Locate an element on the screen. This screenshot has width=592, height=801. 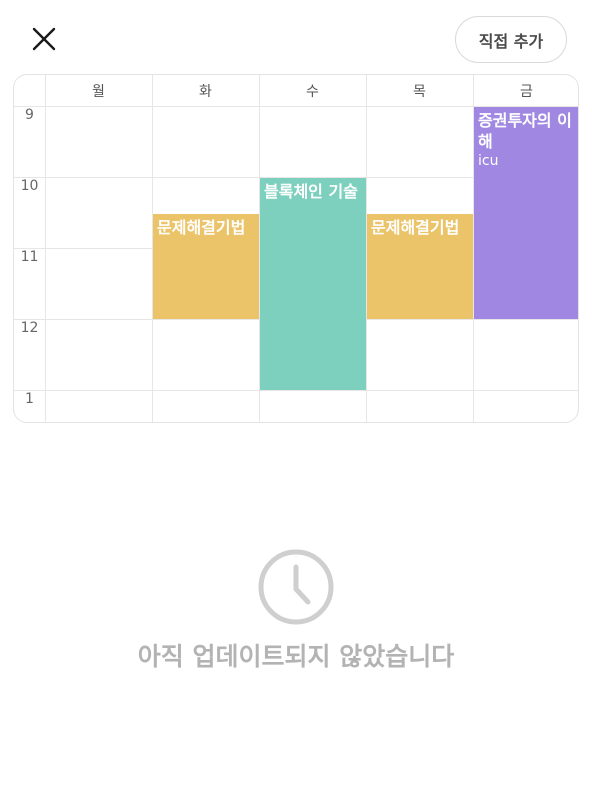
add-manually-button: 직접 추가 is located at coordinates (511, 39).